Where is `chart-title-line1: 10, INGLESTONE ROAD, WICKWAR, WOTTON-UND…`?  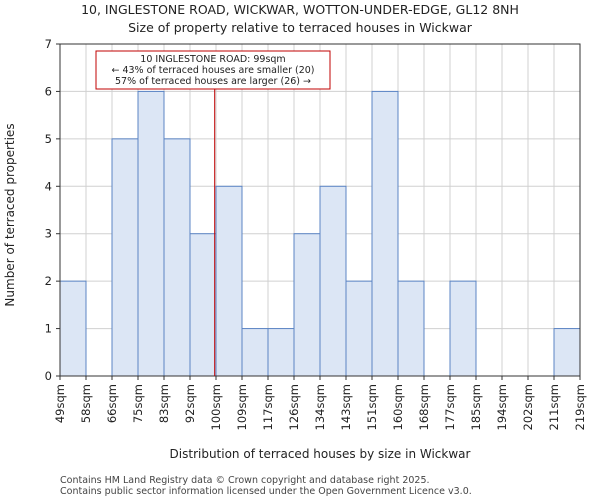 chart-title-line1: 10, INGLESTONE ROAD, WICKWAR, WOTTON-UND… is located at coordinates (300, 9).